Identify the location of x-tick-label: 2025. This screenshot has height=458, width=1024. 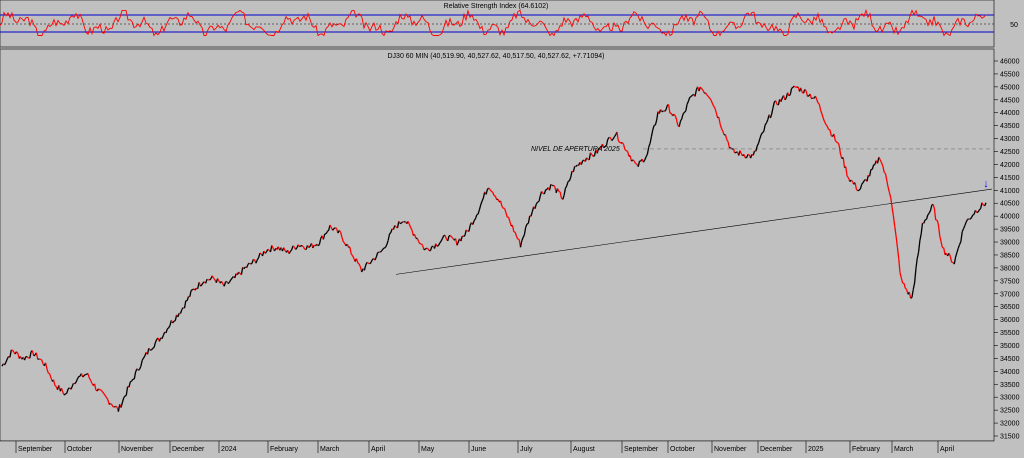
(816, 449).